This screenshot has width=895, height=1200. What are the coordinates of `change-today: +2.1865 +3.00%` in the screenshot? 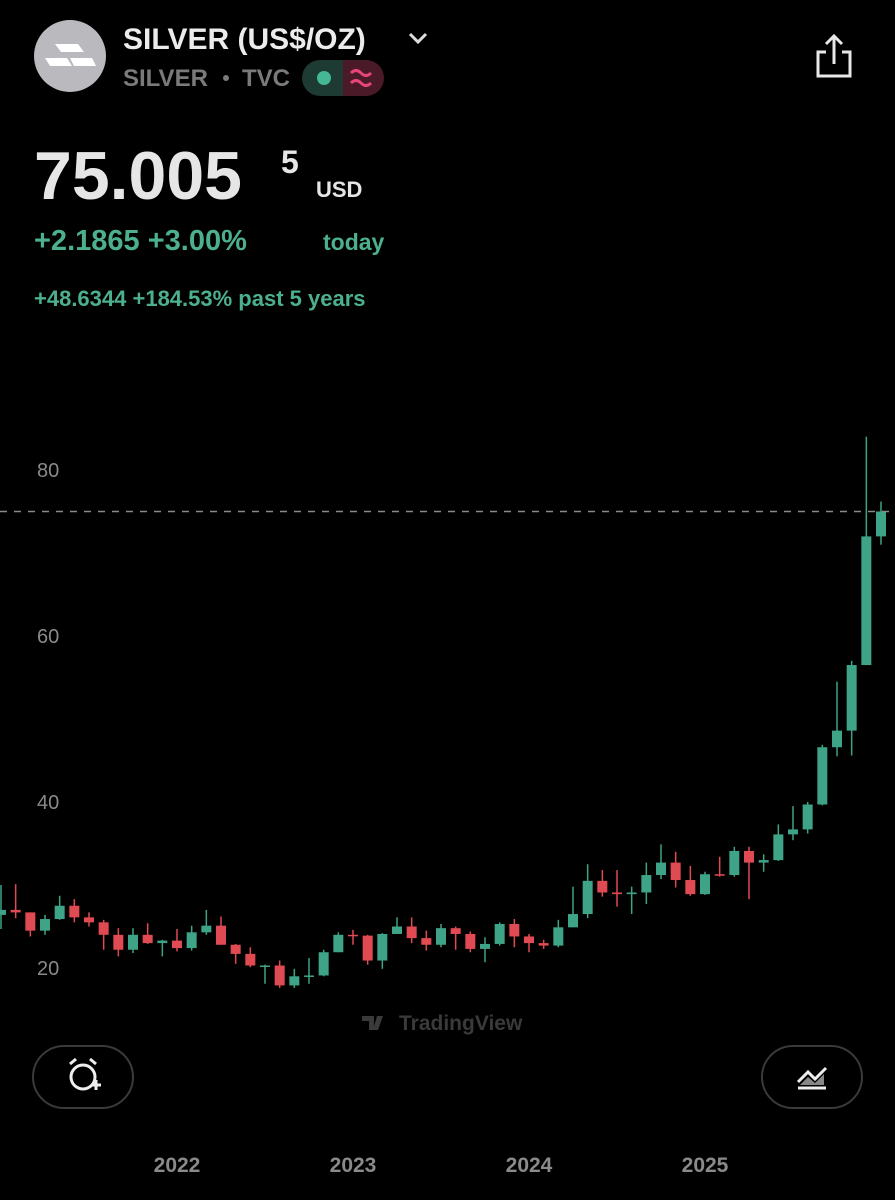 It's located at (140, 241).